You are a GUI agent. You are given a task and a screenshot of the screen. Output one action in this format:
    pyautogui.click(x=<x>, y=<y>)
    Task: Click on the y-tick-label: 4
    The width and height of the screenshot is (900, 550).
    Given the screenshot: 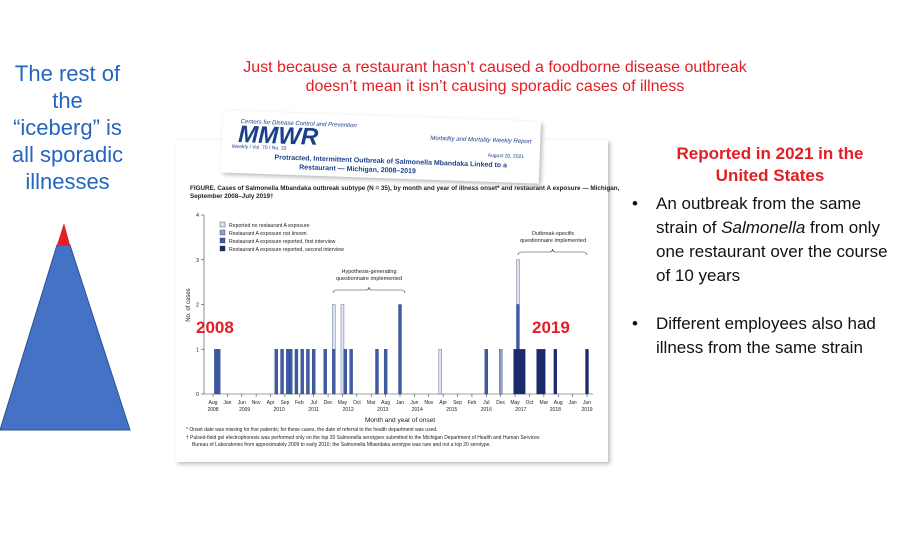 What is the action you would take?
    pyautogui.click(x=197, y=216)
    